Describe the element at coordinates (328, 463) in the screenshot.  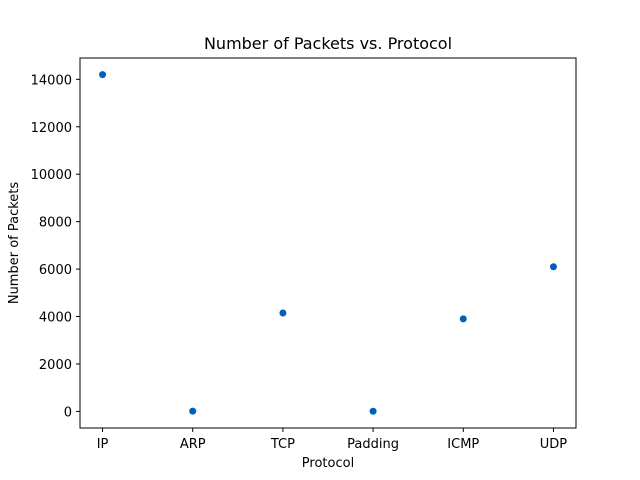
I see `x-axis-label: Protocol` at that location.